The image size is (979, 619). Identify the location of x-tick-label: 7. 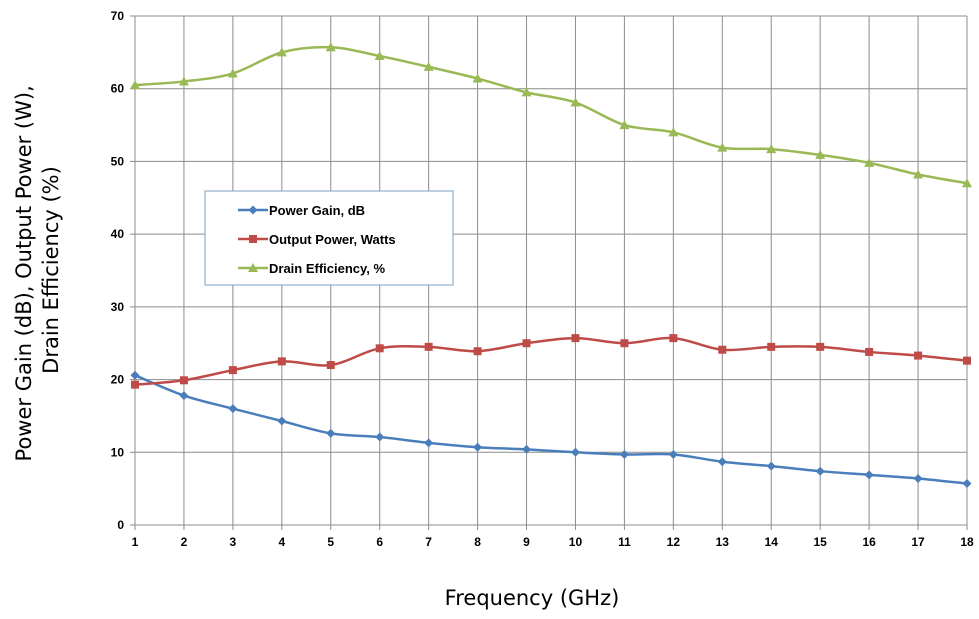
(428, 542).